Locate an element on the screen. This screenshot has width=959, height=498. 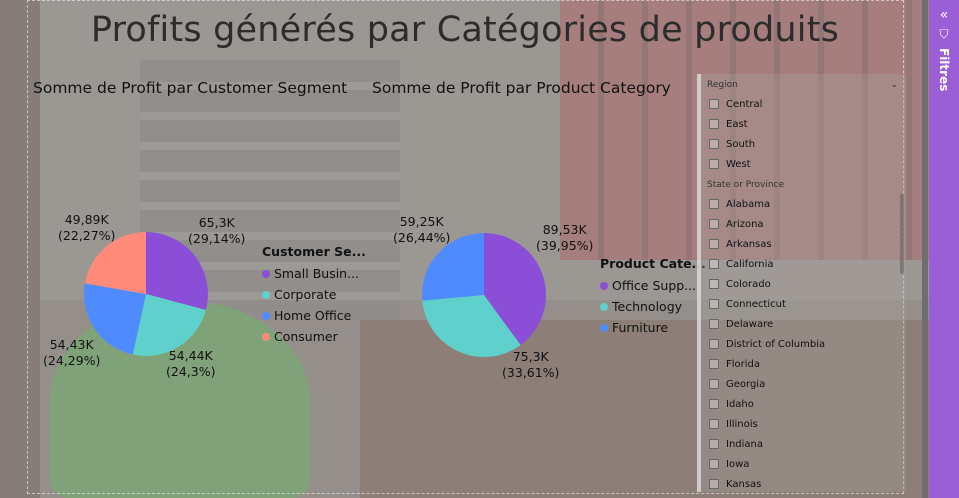
segment-chart-title: Somme de Profit par Customer Segment is located at coordinates (190, 88).